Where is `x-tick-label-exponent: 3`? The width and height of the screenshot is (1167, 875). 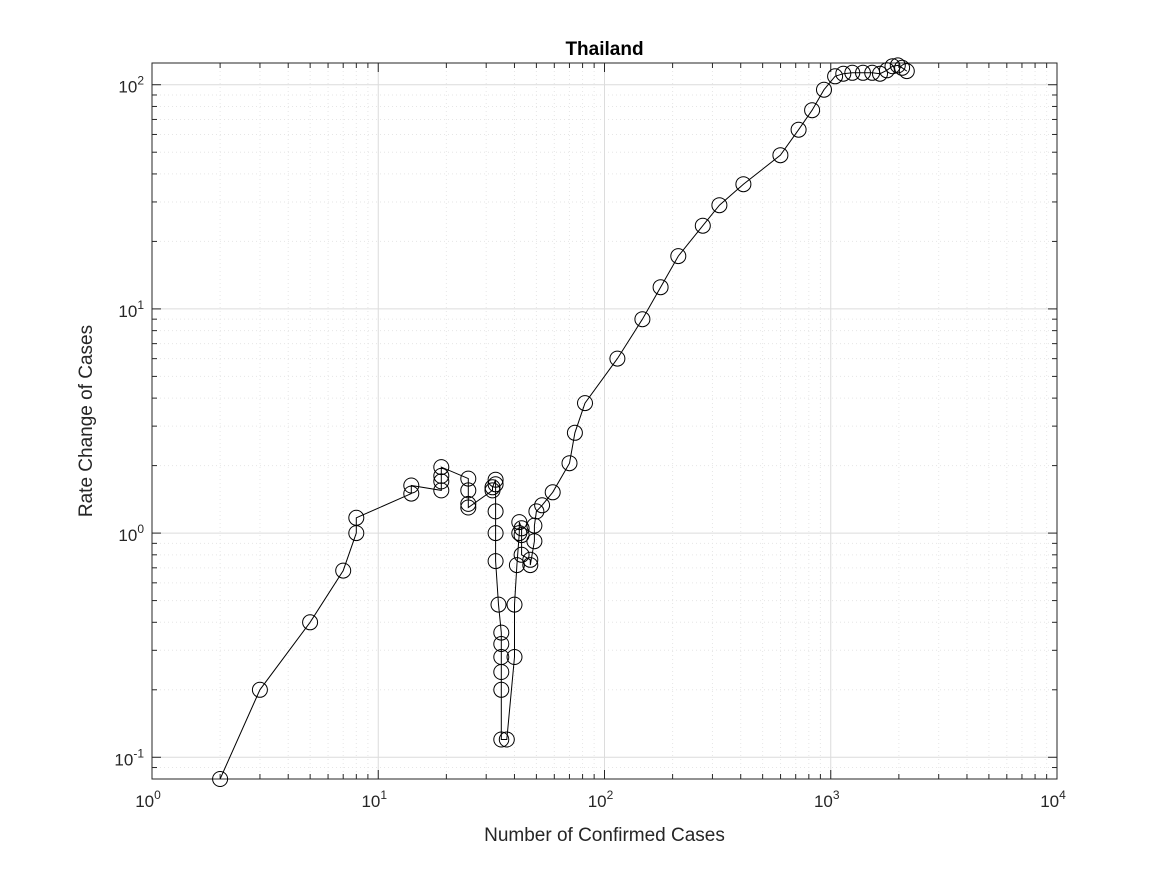 x-tick-label-exponent: 3 is located at coordinates (836, 795).